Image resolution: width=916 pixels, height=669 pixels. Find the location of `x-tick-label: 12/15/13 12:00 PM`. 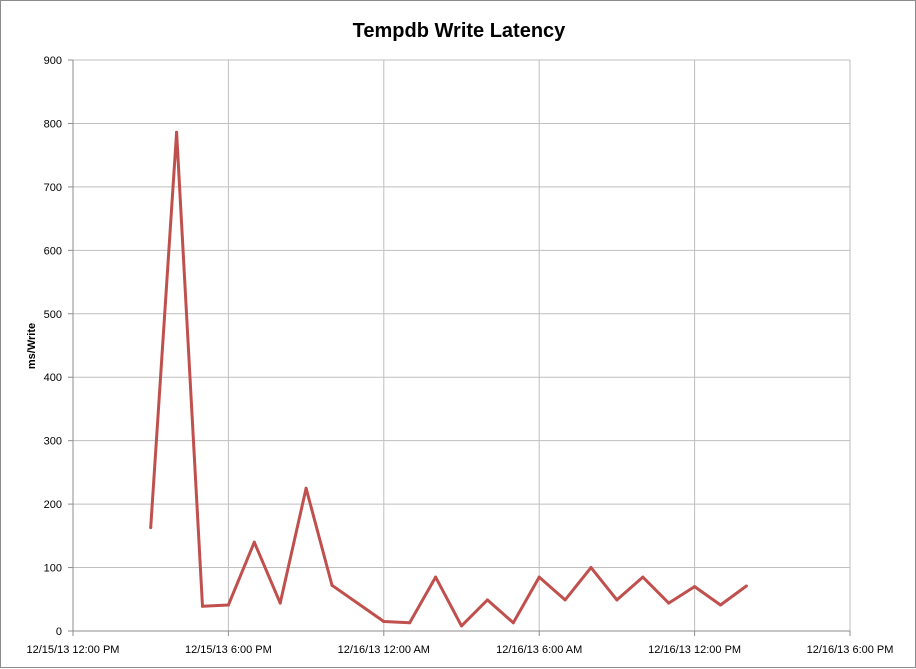

x-tick-label: 12/15/13 12:00 PM is located at coordinates (73, 650).